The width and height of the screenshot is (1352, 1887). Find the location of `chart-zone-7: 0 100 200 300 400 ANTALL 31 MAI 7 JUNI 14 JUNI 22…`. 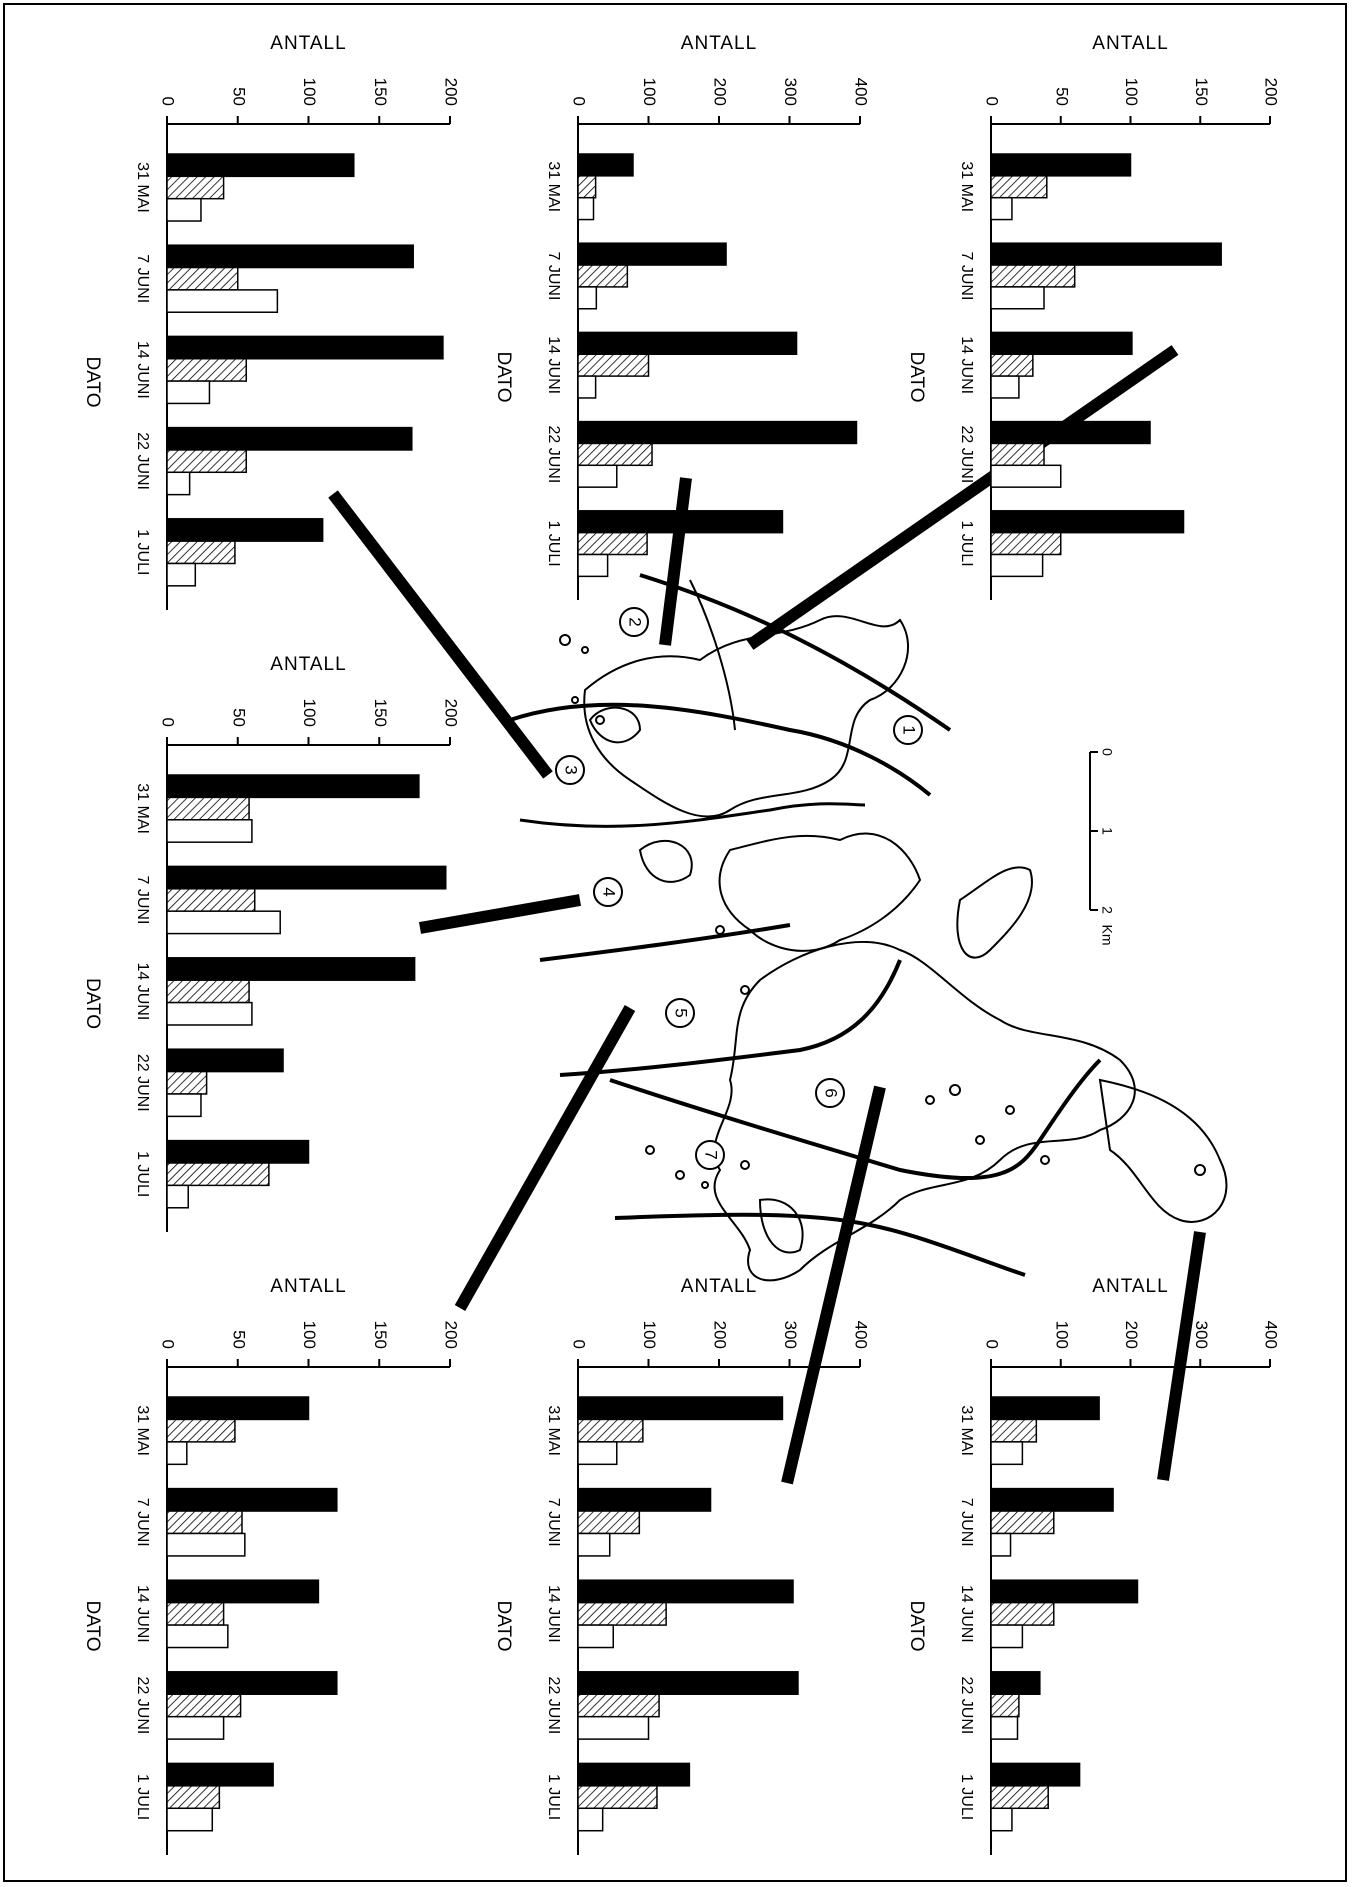

chart-zone-7: 0 100 200 300 400 ANTALL 31 MAI 7 JUNI 14 JUNI 22… is located at coordinates (1093, 1565).